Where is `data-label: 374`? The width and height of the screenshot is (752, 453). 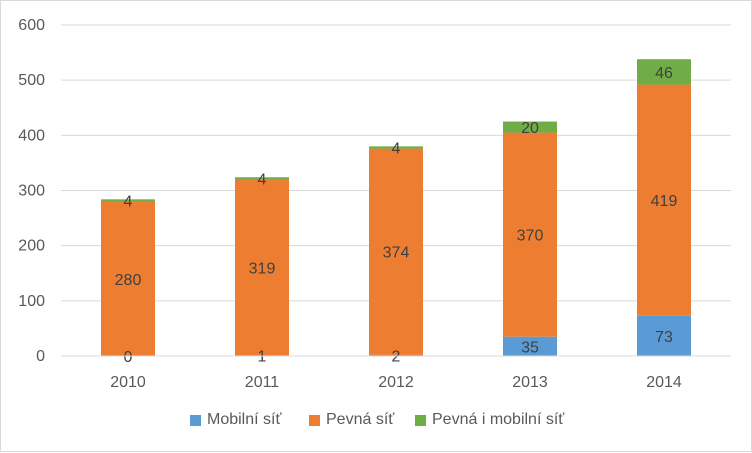 data-label: 374 is located at coordinates (396, 253).